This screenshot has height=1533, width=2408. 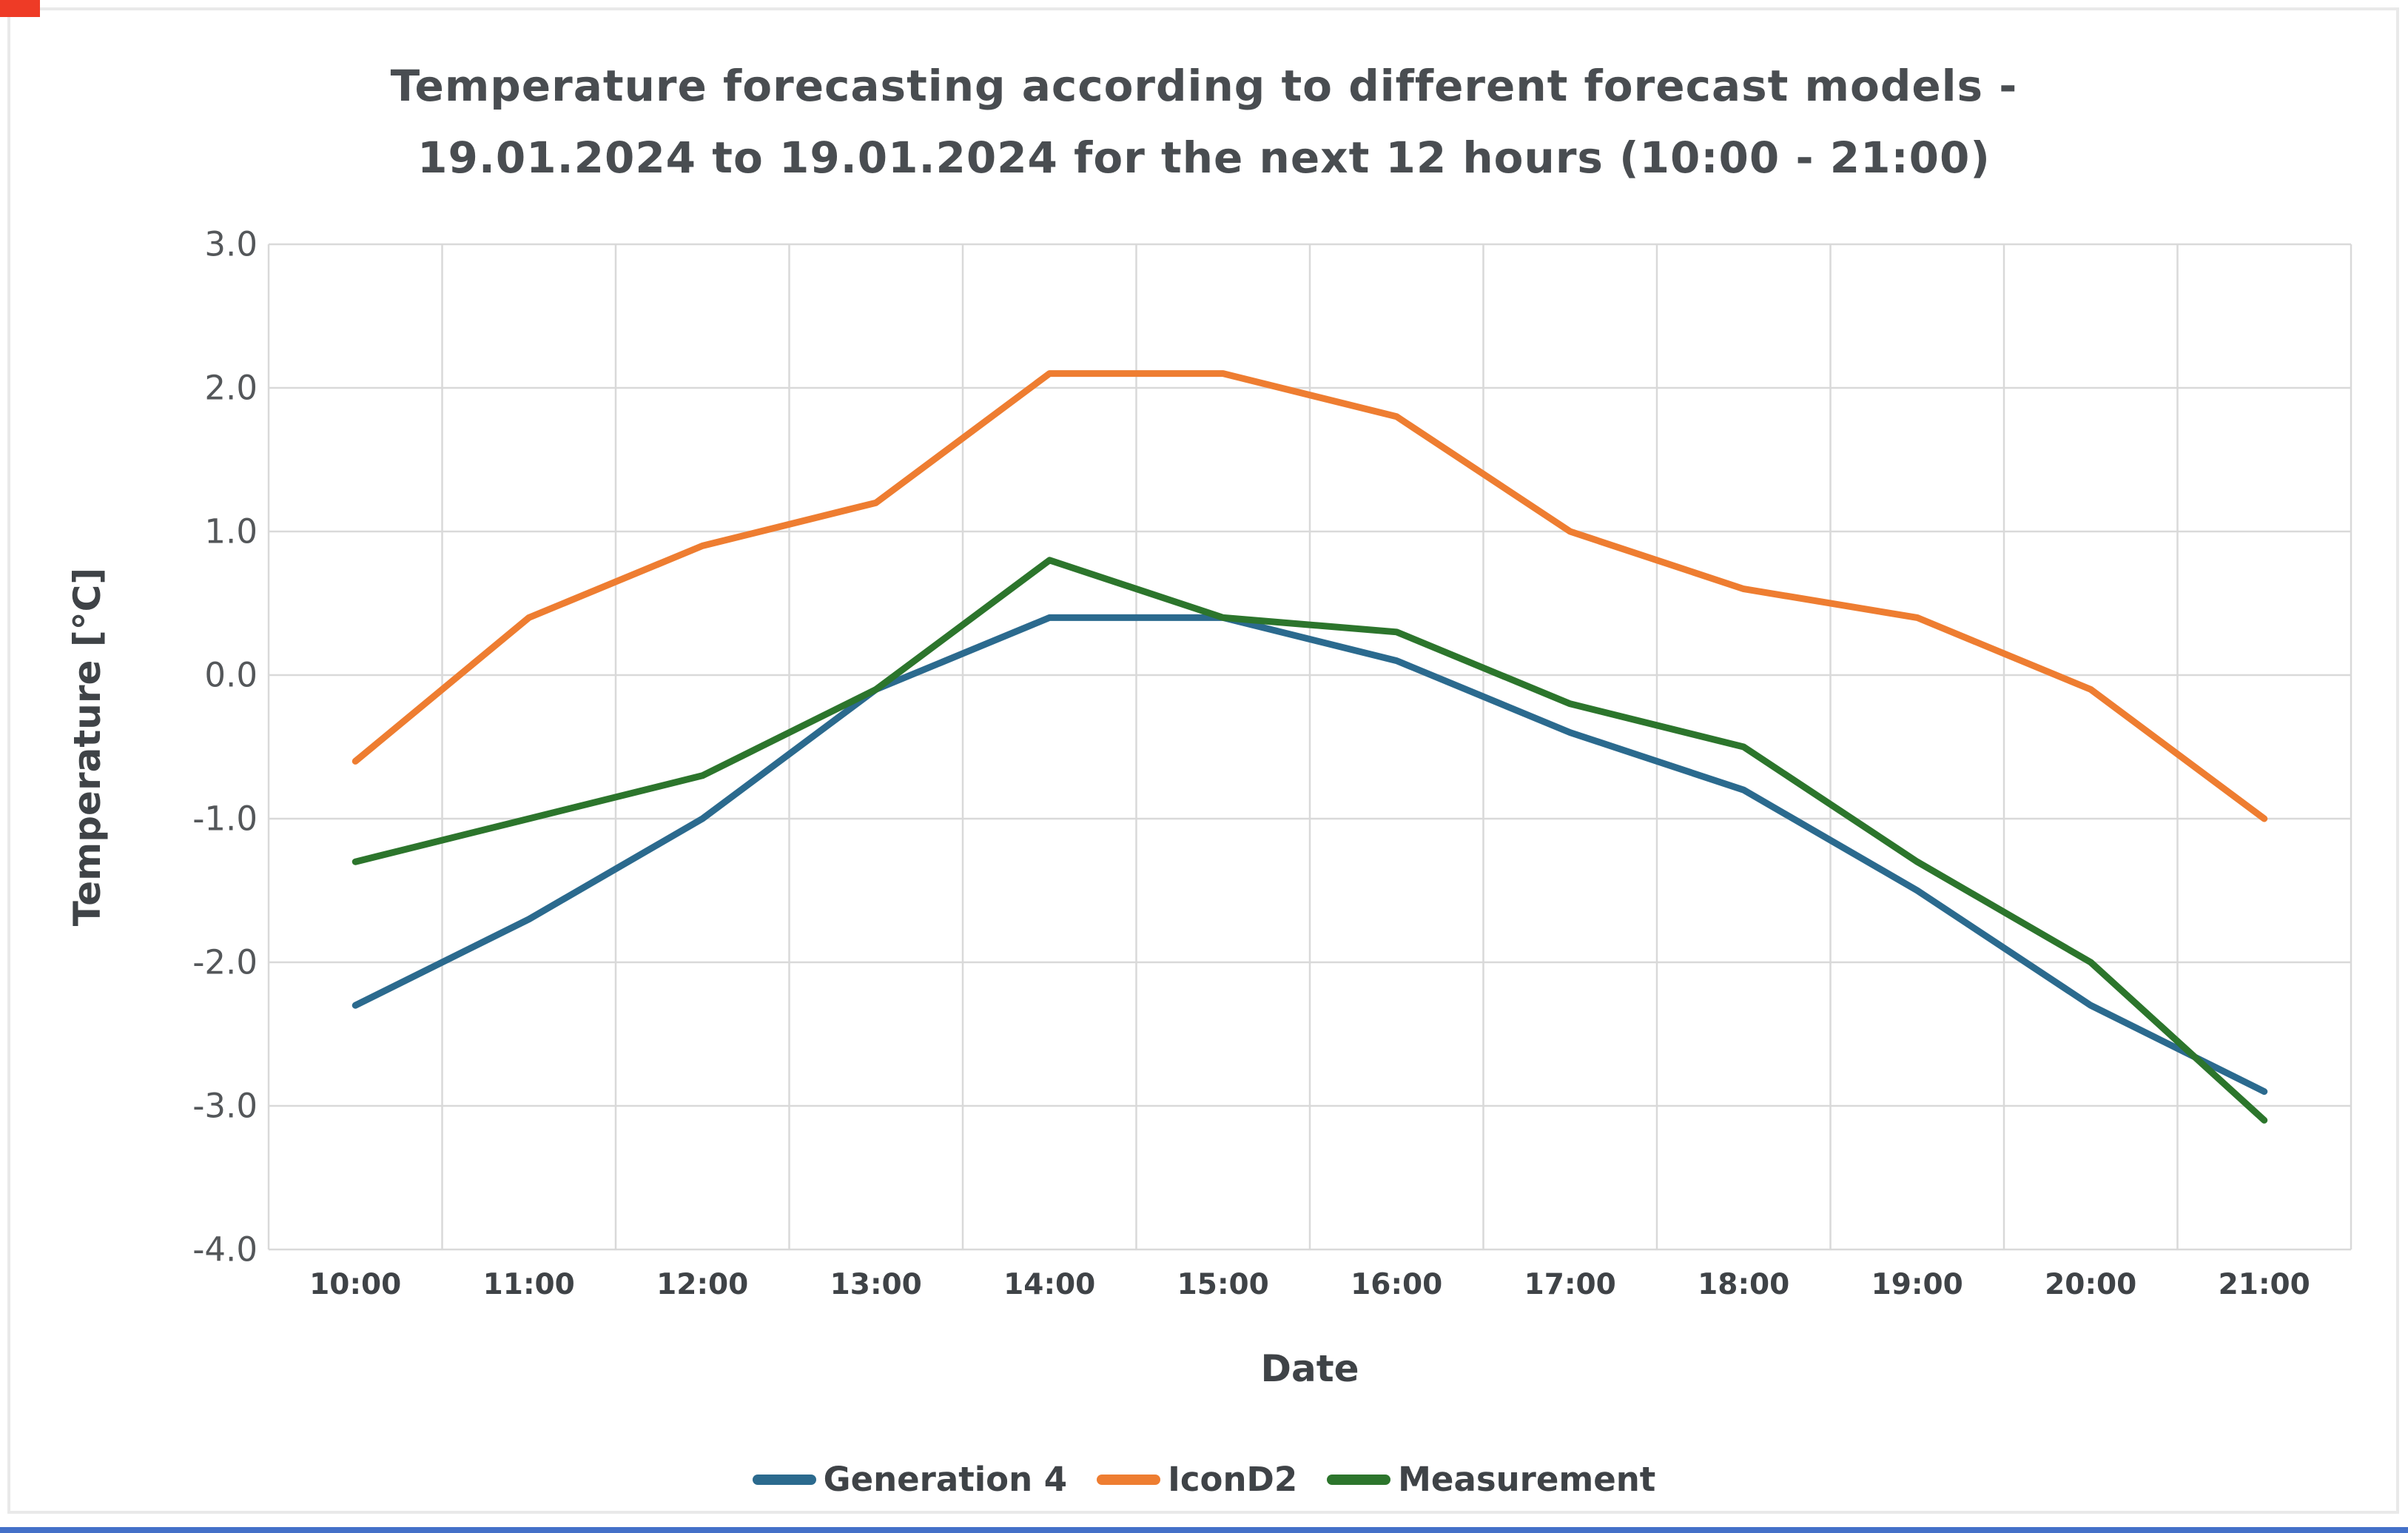 What do you see at coordinates (1049, 1284) in the screenshot?
I see `x-axis-tick: 14:00` at bounding box center [1049, 1284].